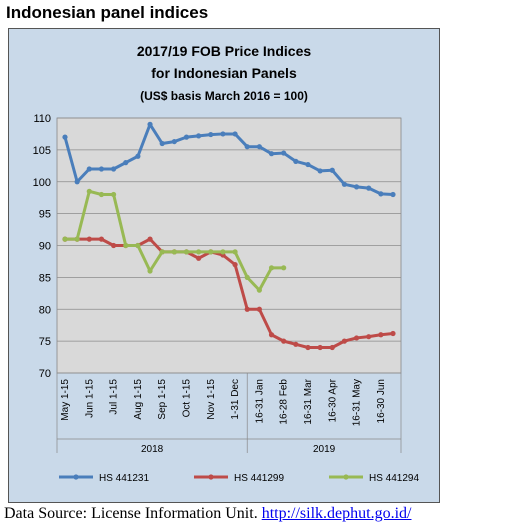 The height and width of the screenshot is (531, 512). Describe the element at coordinates (138, 399) in the screenshot. I see `x-tick-label: Aug 1-15` at that location.